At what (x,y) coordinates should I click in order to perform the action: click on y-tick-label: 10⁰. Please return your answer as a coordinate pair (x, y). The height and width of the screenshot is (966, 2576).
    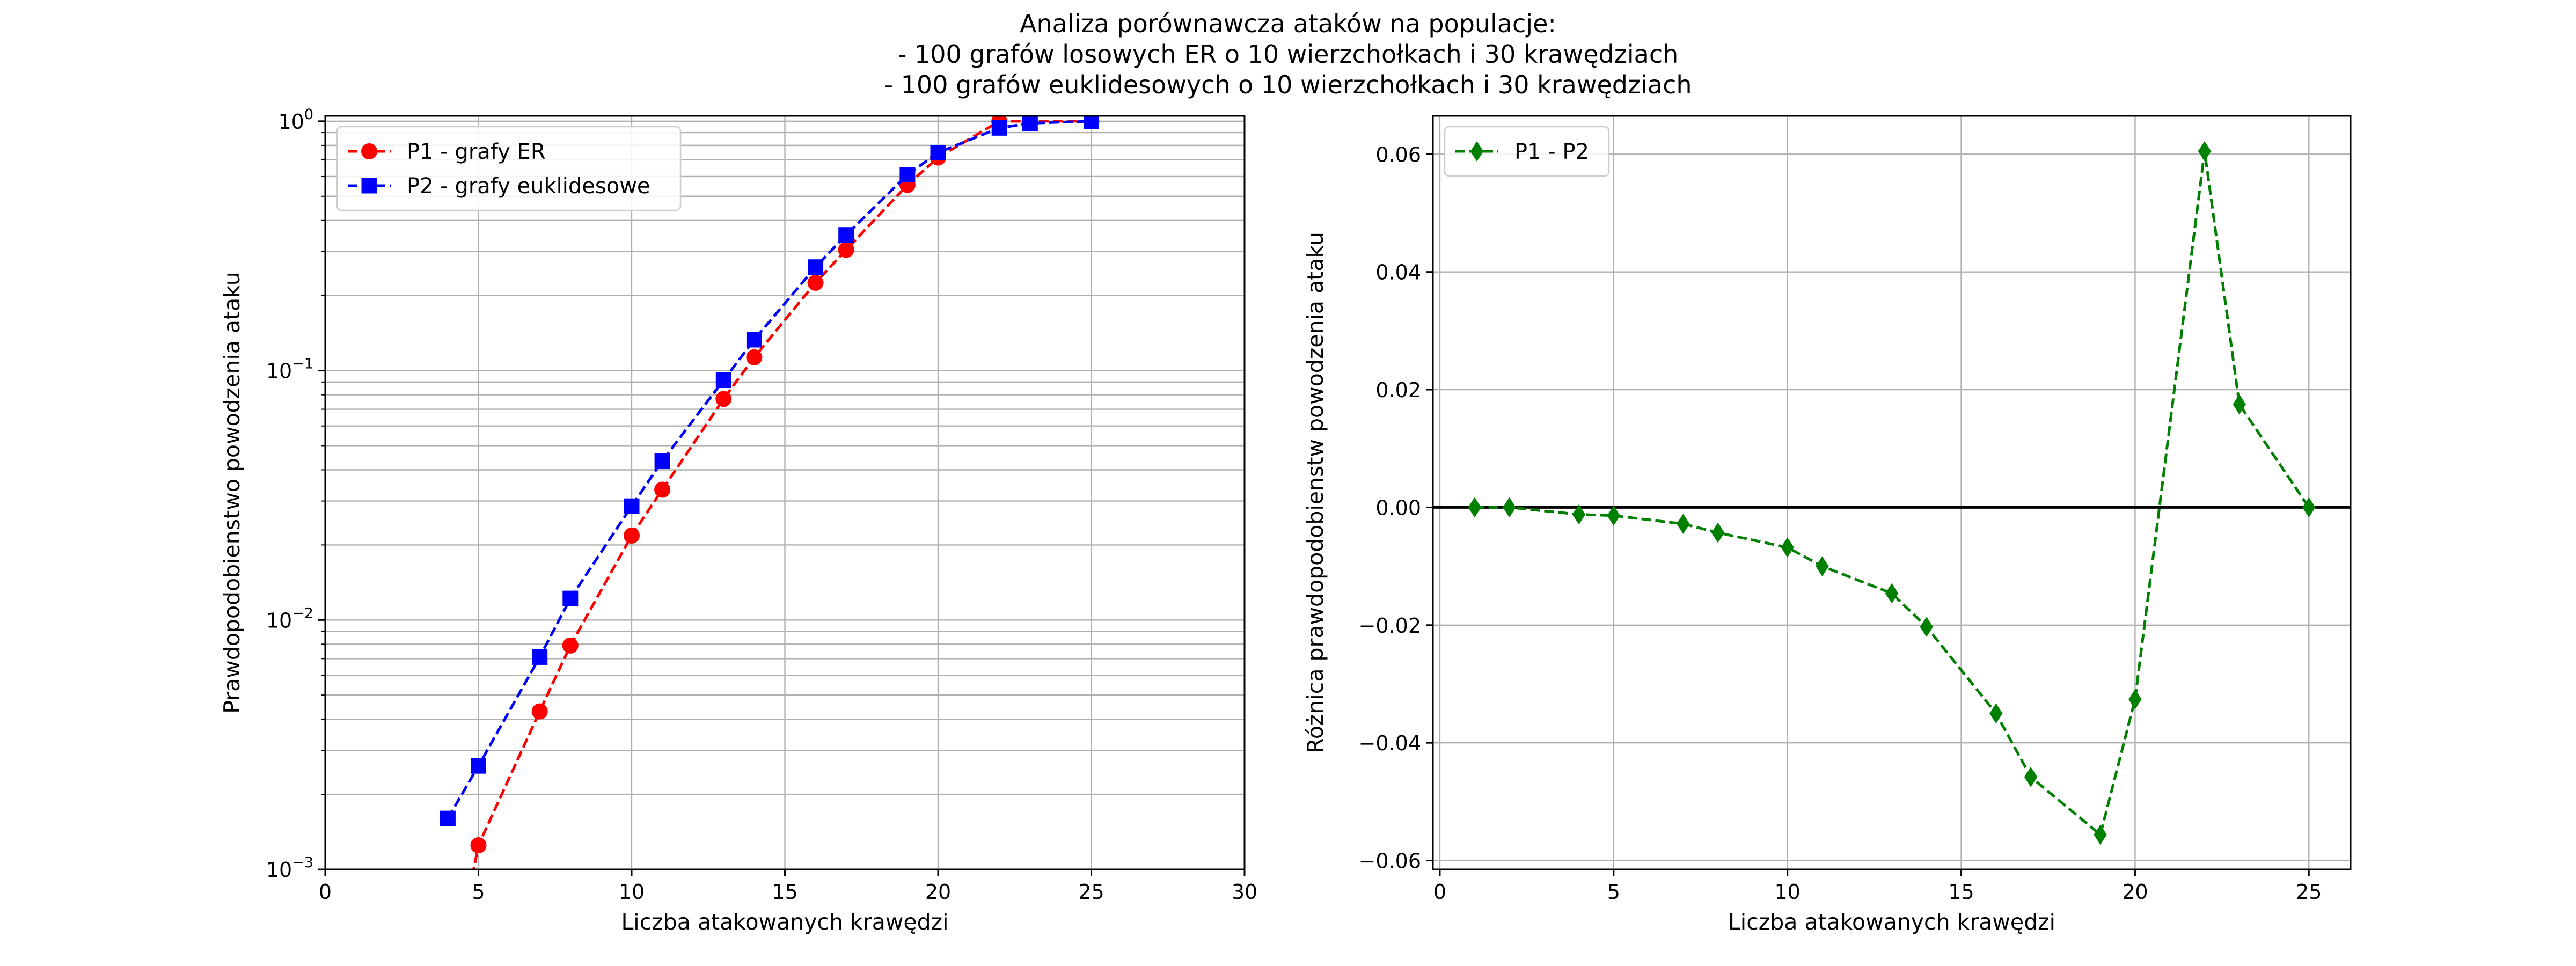
    Looking at the image, I should click on (295, 120).